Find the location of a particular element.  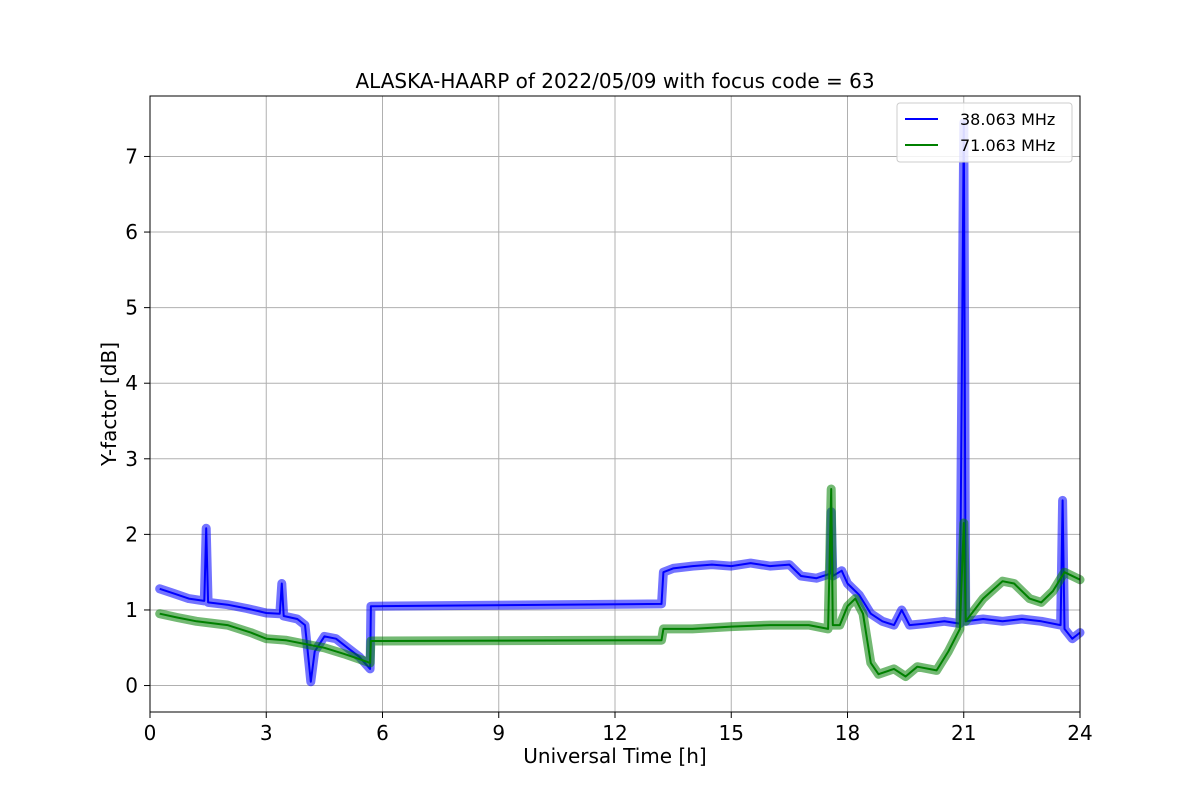

y-axis-label: Y-factor [dB] is located at coordinates (109, 404).